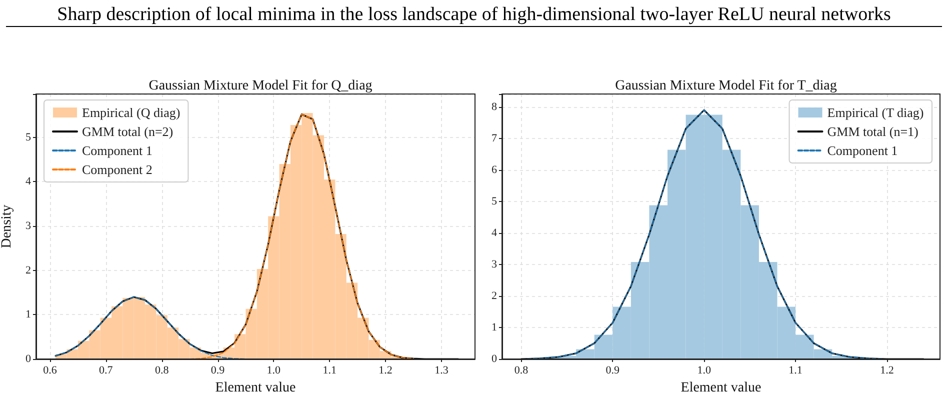  What do you see at coordinates (495, 106) in the screenshot?
I see `y-tick-label: 8` at bounding box center [495, 106].